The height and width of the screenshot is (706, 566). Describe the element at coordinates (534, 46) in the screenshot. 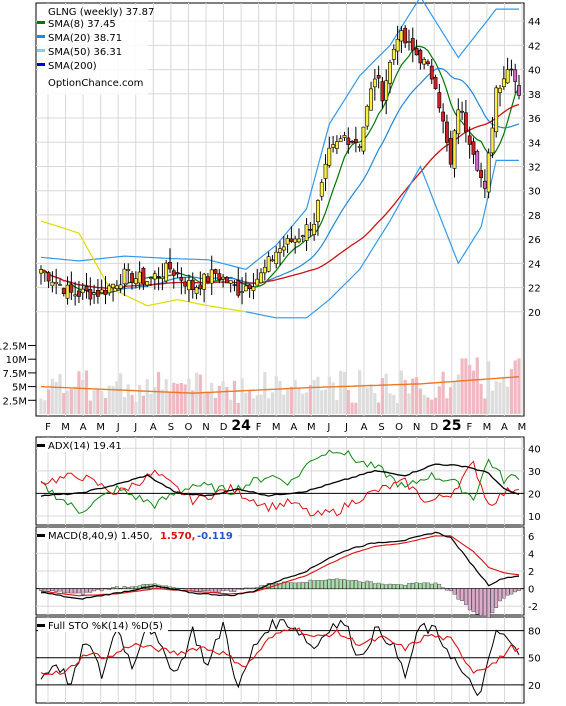

I see `price-y-tick: 42` at that location.